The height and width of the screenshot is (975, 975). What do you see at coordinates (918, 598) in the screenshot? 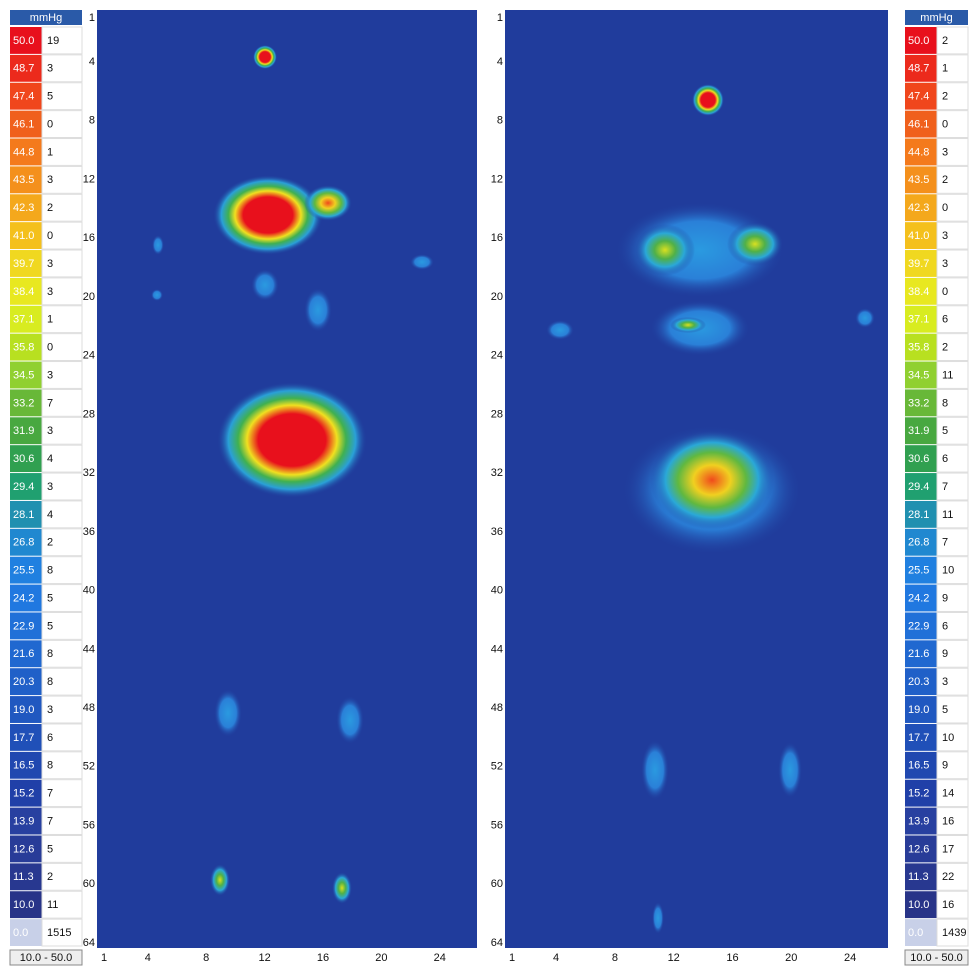
I see `legend-level: 24.2` at bounding box center [918, 598].